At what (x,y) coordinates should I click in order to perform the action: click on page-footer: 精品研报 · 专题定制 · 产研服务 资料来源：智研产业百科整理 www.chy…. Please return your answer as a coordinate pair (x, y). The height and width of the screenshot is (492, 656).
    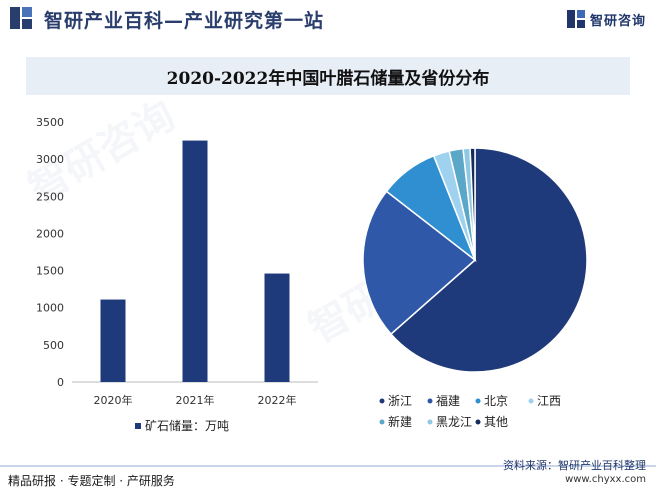
    Looking at the image, I should click on (328, 475).